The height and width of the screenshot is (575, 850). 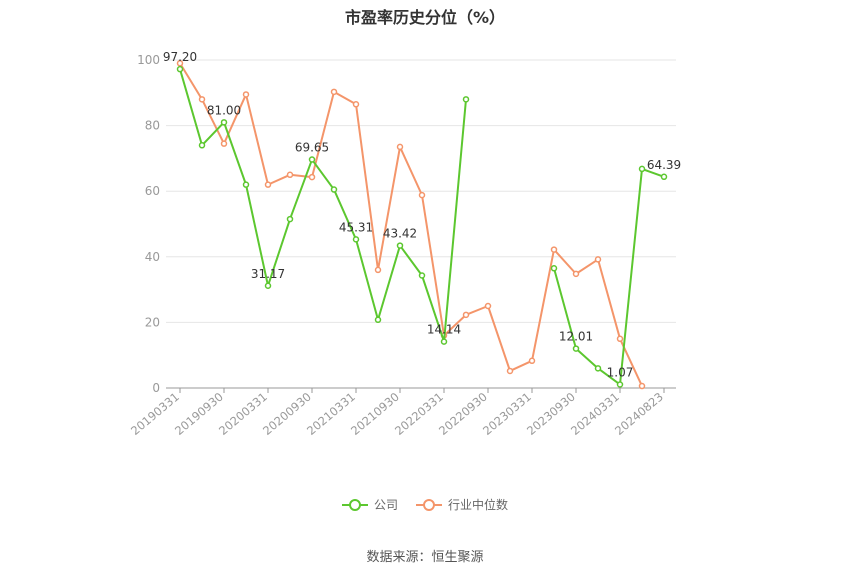 I want to click on source-note: 数据来源：恒生聚源, so click(x=425, y=557).